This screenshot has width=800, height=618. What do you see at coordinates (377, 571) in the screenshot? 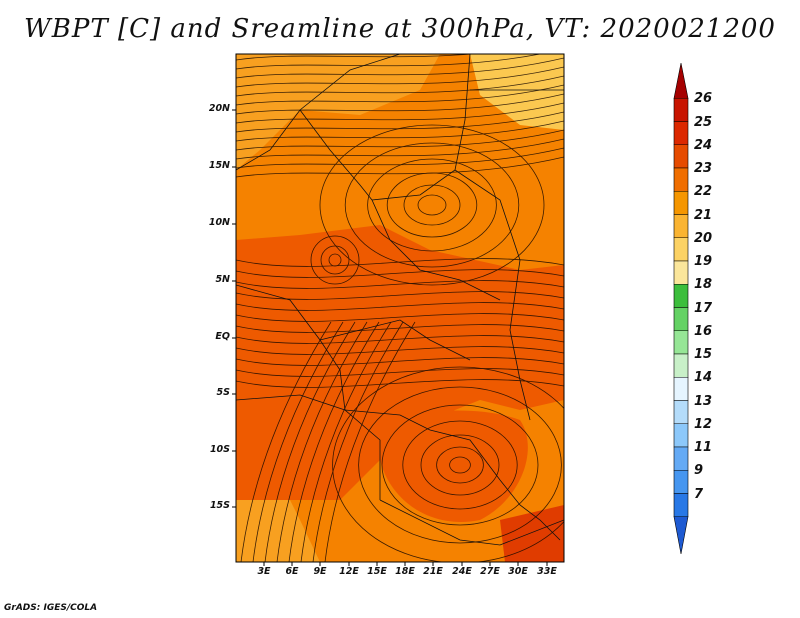
I see `lon-label: 15E` at bounding box center [377, 571].